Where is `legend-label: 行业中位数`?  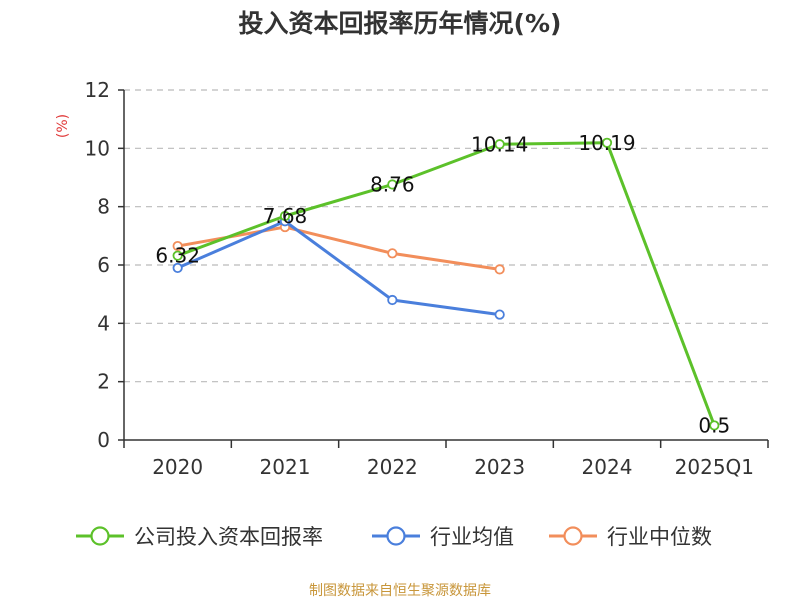 legend-label: 行业中位数 is located at coordinates (659, 537).